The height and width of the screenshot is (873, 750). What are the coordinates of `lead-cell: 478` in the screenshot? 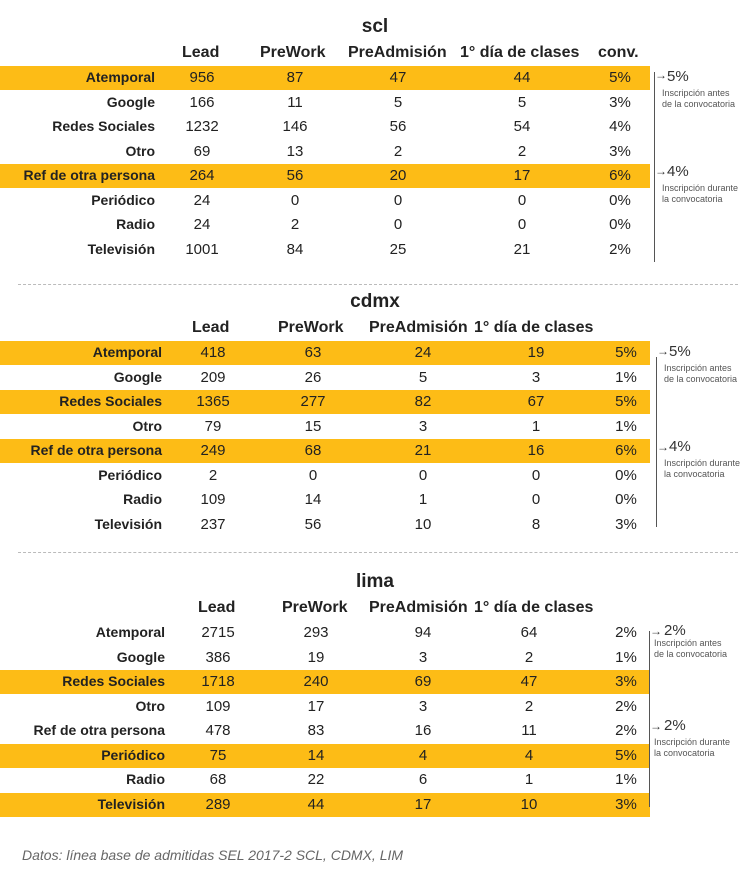 It's located at (218, 730).